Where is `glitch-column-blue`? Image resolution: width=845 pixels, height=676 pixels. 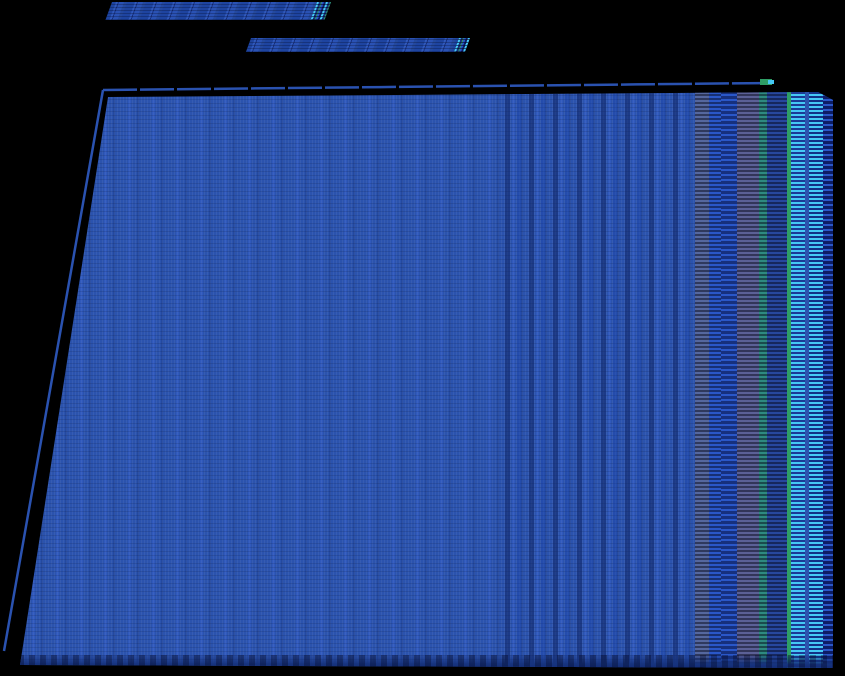 glitch-column-blue is located at coordinates (777, 380).